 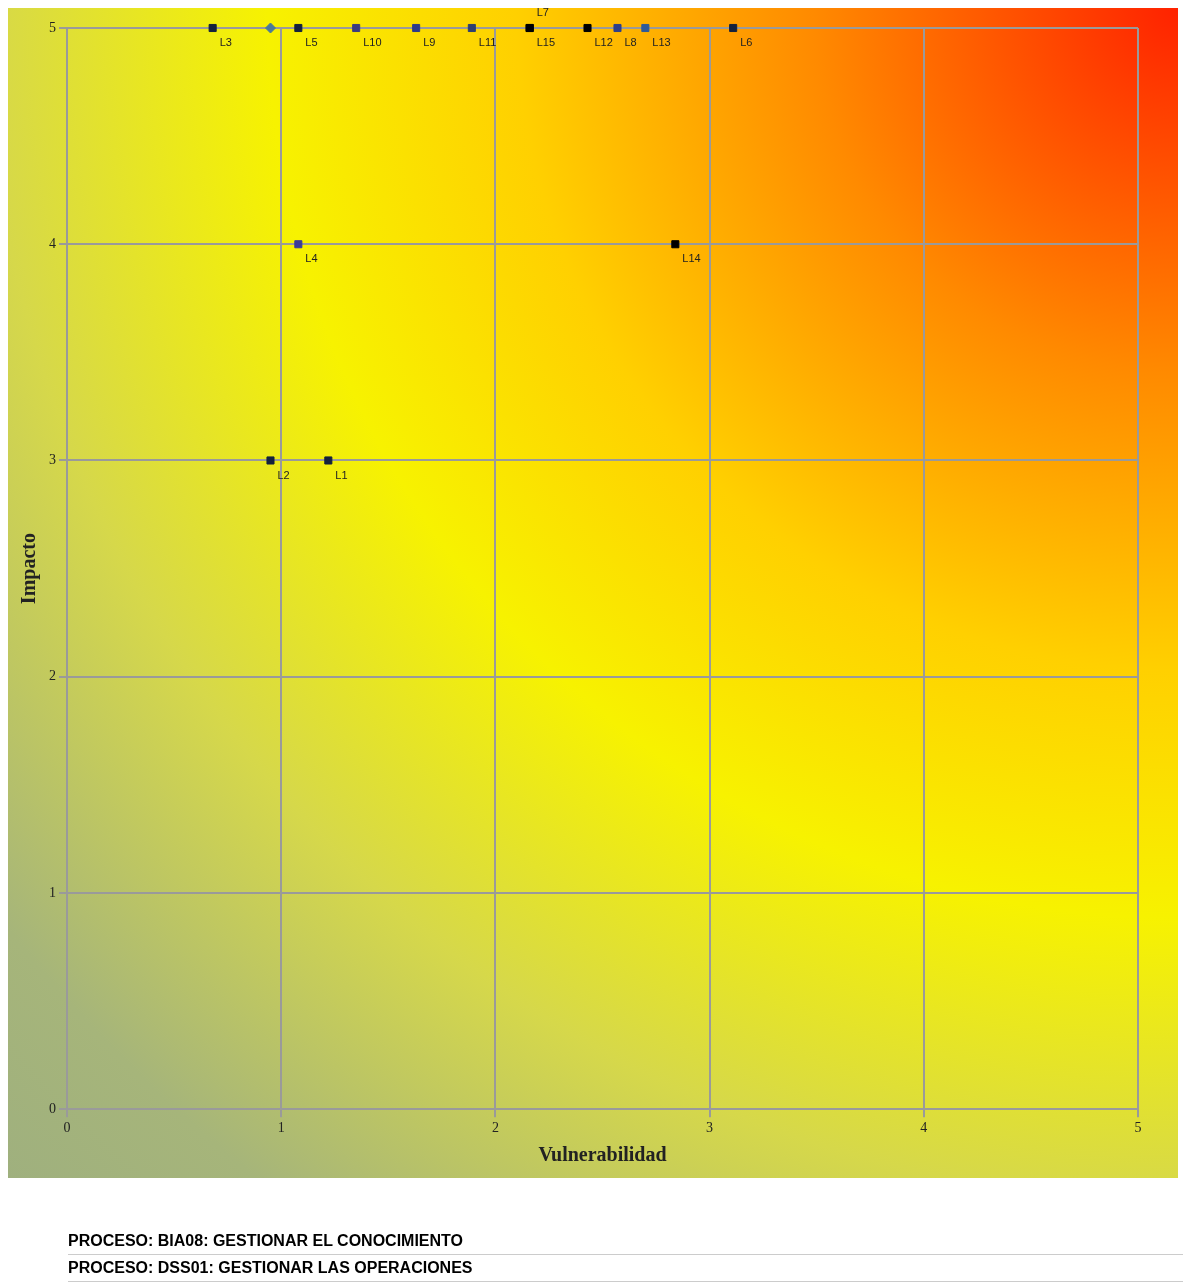 What do you see at coordinates (52, 676) in the screenshot?
I see `y-tick-label: 2` at bounding box center [52, 676].